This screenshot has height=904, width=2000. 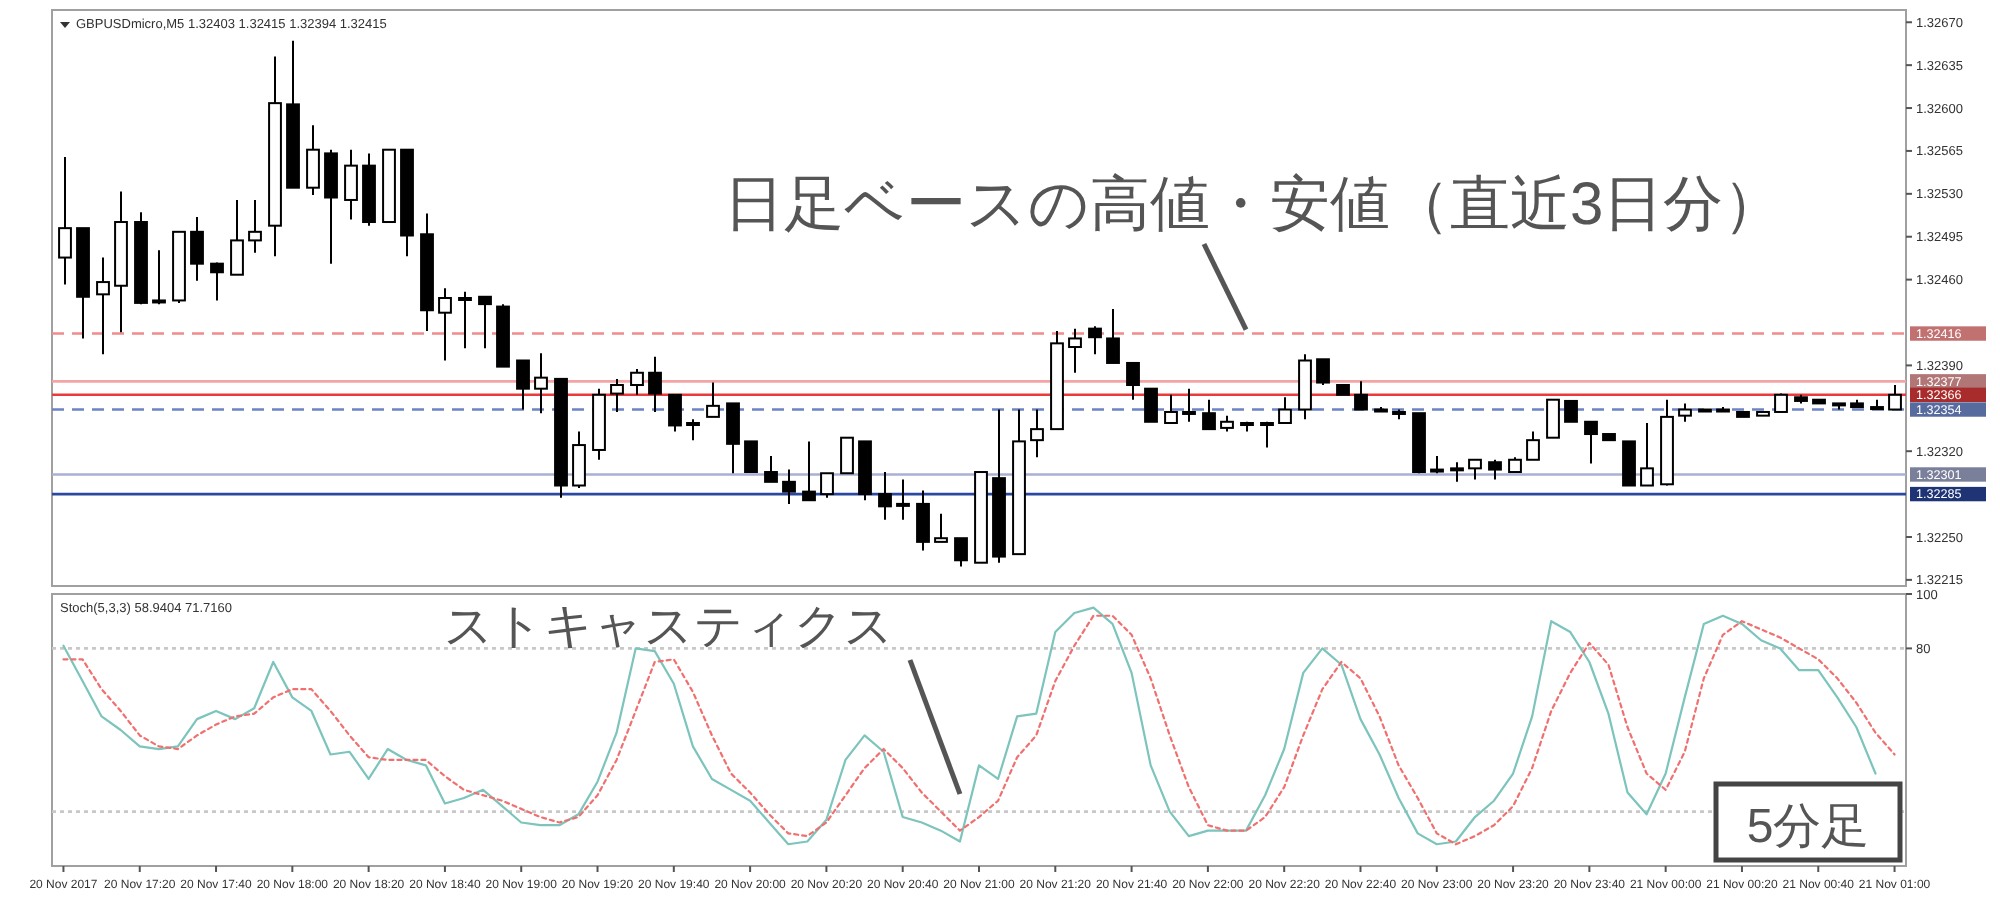 What do you see at coordinates (1254, 205) in the screenshot?
I see `annotation: 日足ベースの高値・安値（直近3日分）` at bounding box center [1254, 205].